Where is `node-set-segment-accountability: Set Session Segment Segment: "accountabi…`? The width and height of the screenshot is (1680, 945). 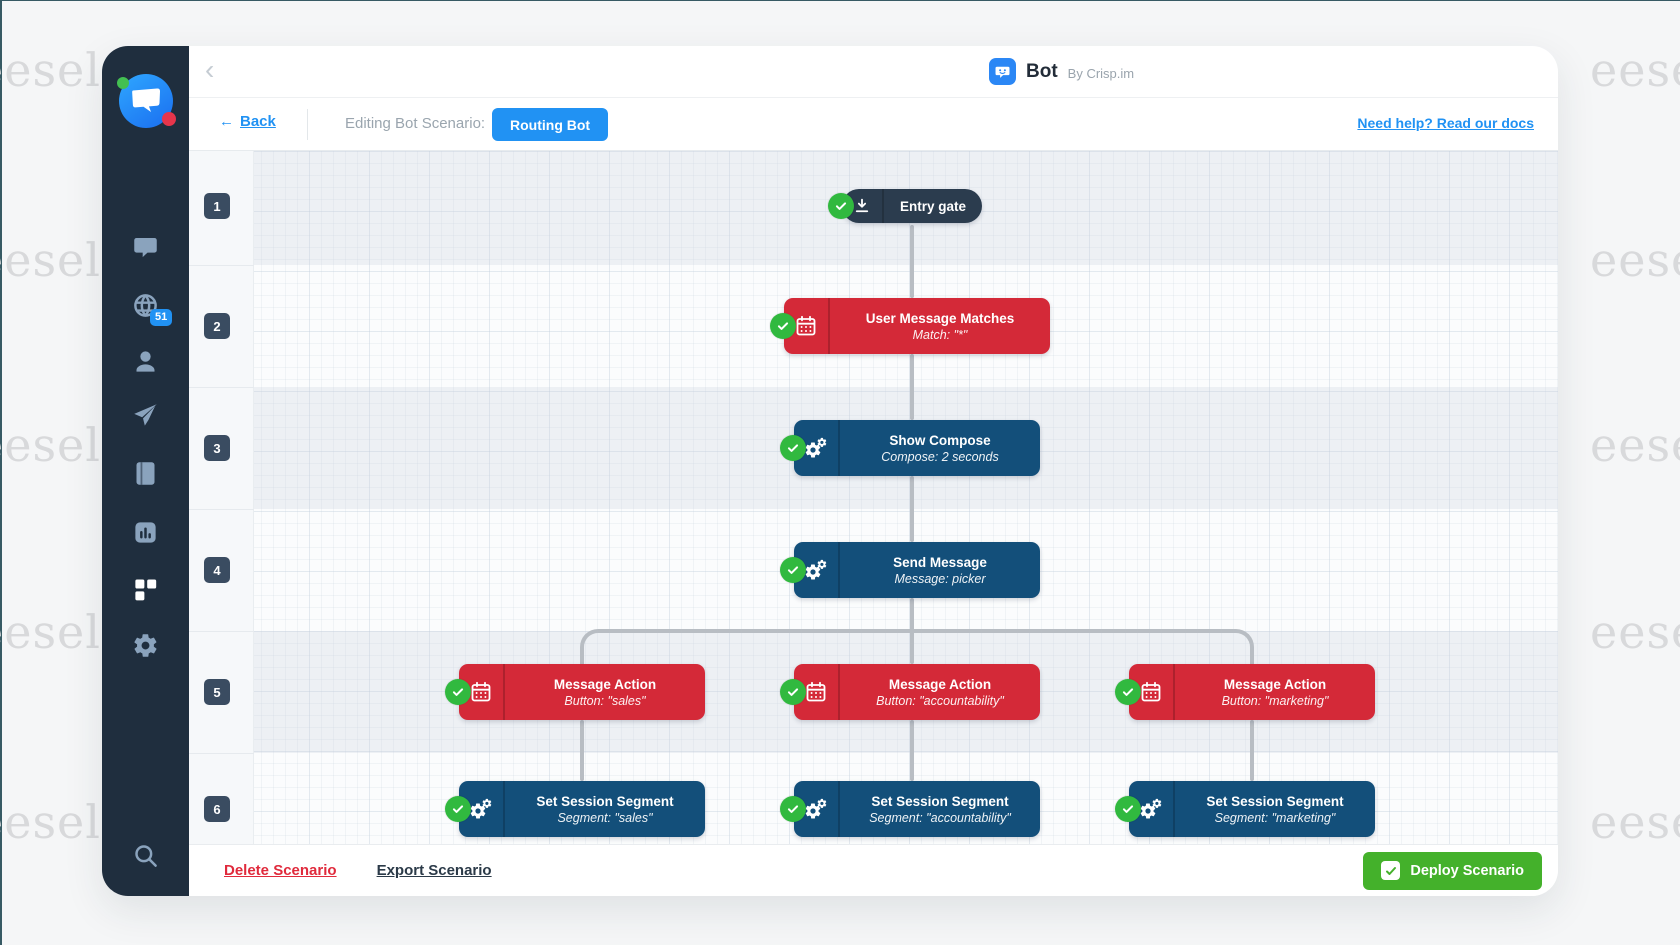
node-set-segment-accountability: Set Session Segment Segment: "accountabi… is located at coordinates (910, 809).